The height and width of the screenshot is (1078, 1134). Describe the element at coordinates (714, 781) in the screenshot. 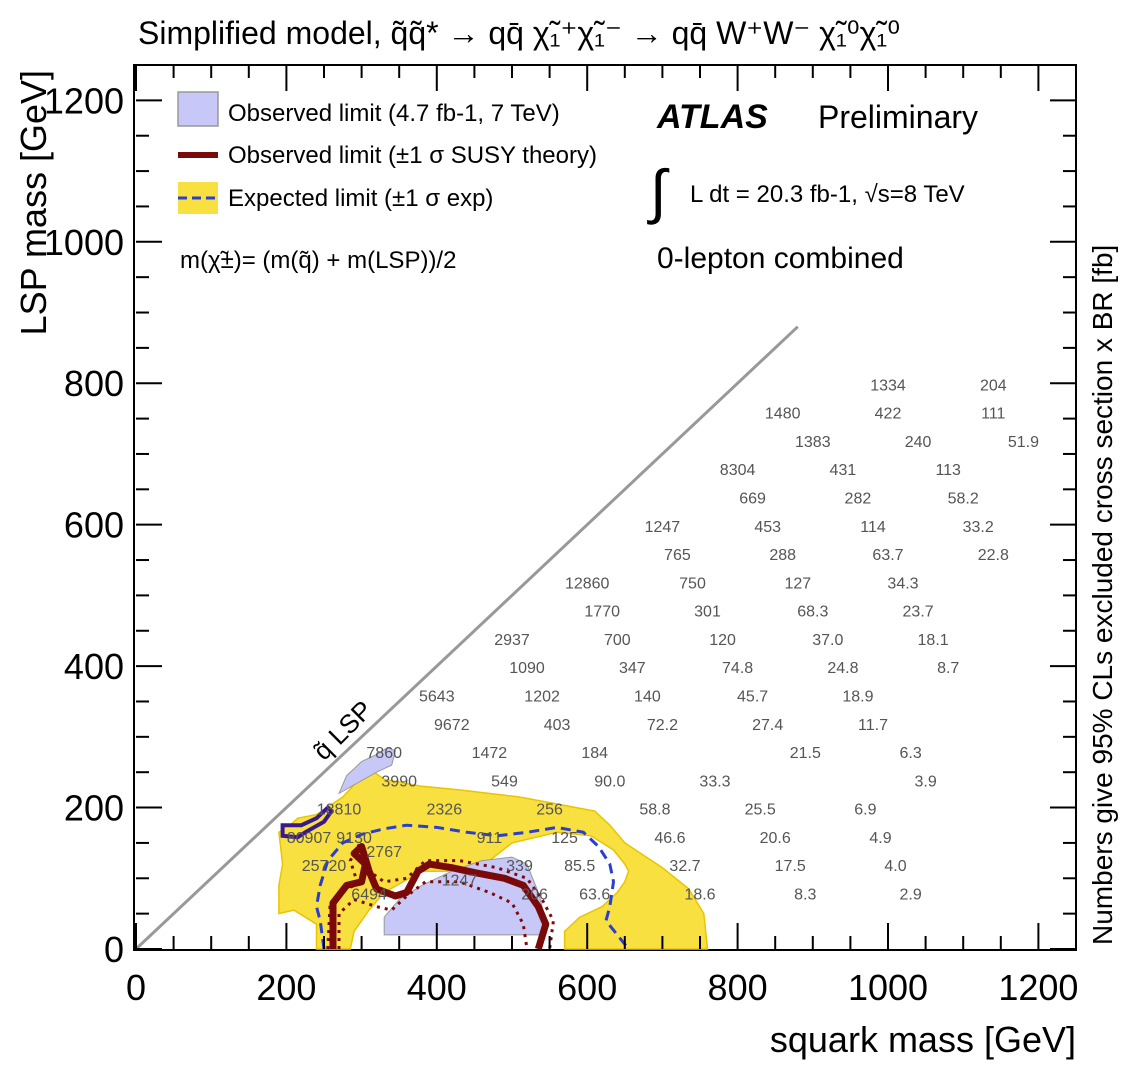

I see `xsec-value: 33.3` at that location.